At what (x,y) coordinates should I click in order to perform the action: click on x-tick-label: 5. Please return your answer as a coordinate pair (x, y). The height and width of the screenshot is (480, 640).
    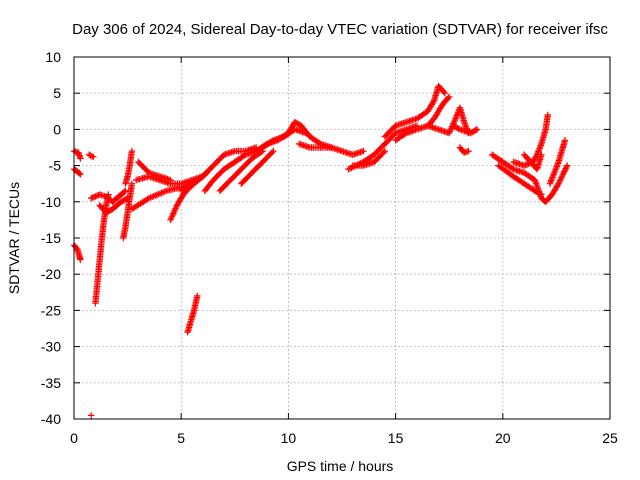
    Looking at the image, I should click on (181, 438).